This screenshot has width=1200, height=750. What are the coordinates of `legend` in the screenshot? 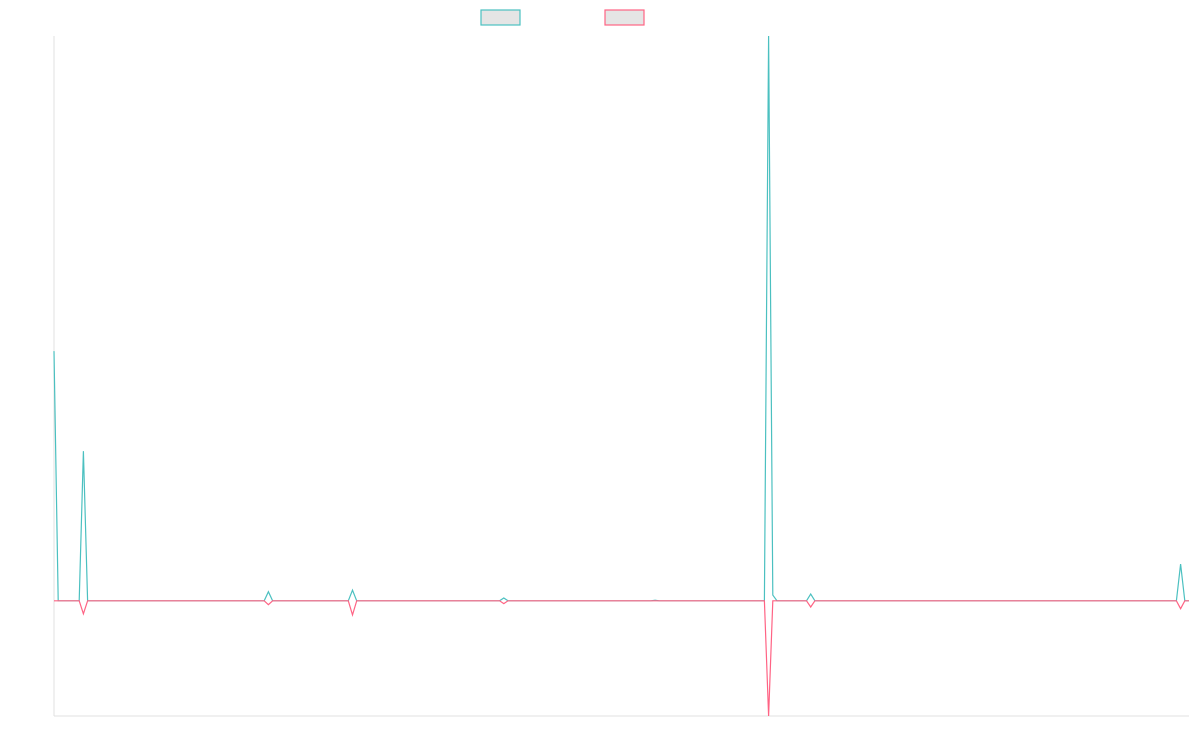 It's located at (562, 17).